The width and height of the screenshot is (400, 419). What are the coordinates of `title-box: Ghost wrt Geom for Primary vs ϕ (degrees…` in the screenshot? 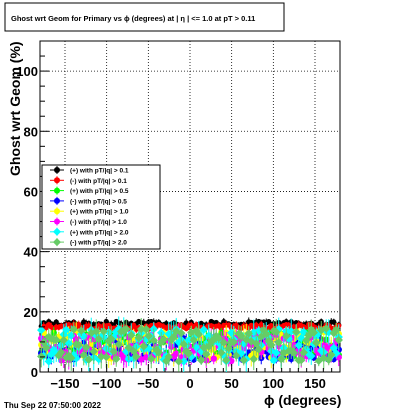 It's located at (144, 17).